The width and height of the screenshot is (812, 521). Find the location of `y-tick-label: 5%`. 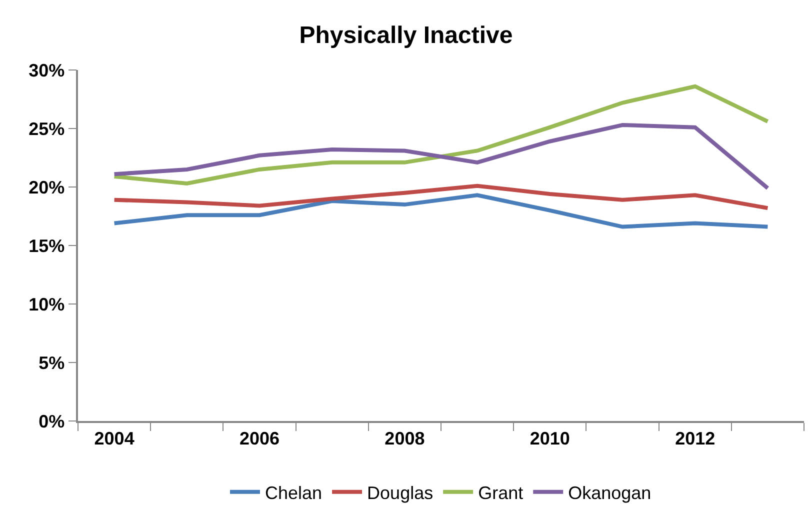

y-tick-label: 5% is located at coordinates (51, 362).